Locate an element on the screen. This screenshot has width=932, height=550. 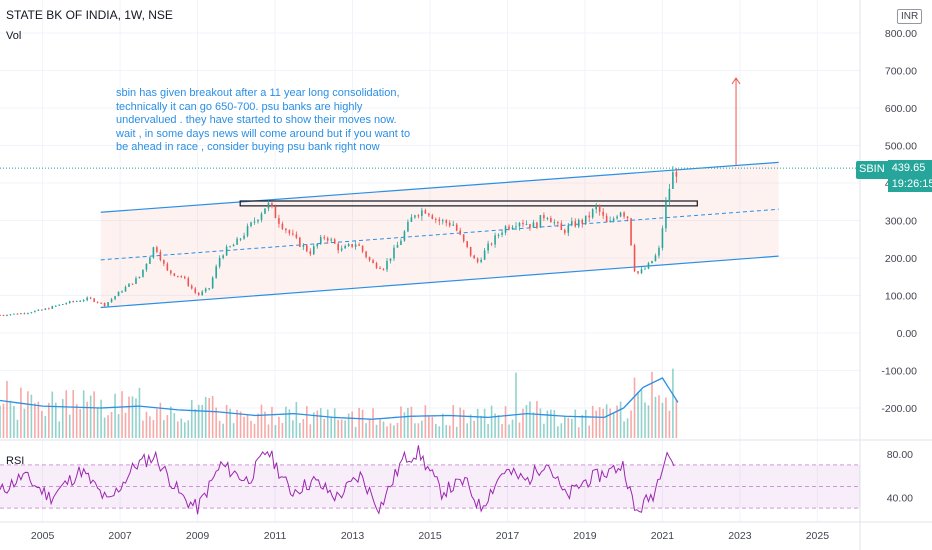
price-tag-price: 439.65 is located at coordinates (909, 168).